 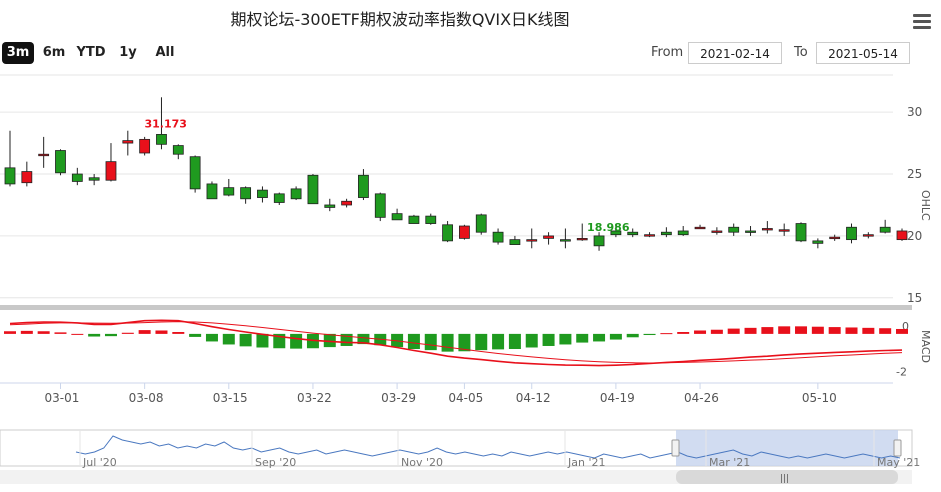 What do you see at coordinates (925, 205) in the screenshot?
I see `y-axis-title: OHLC` at bounding box center [925, 205].